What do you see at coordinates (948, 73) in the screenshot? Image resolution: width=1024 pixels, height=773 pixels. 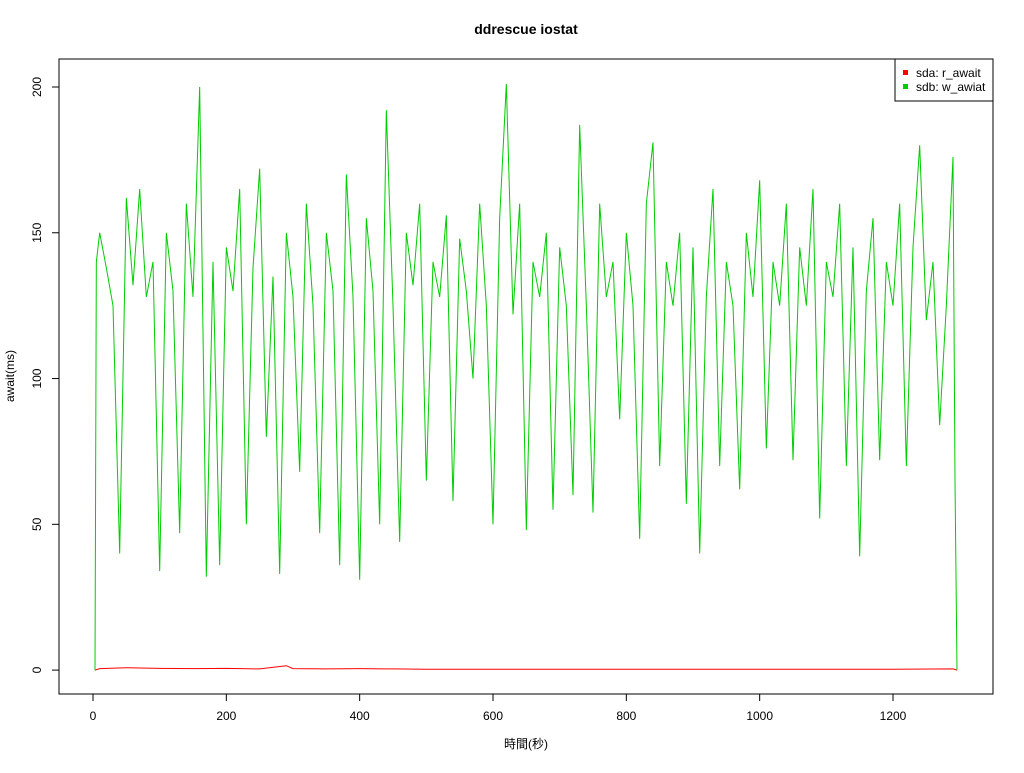 I see `legend-label: sda: r_await` at bounding box center [948, 73].